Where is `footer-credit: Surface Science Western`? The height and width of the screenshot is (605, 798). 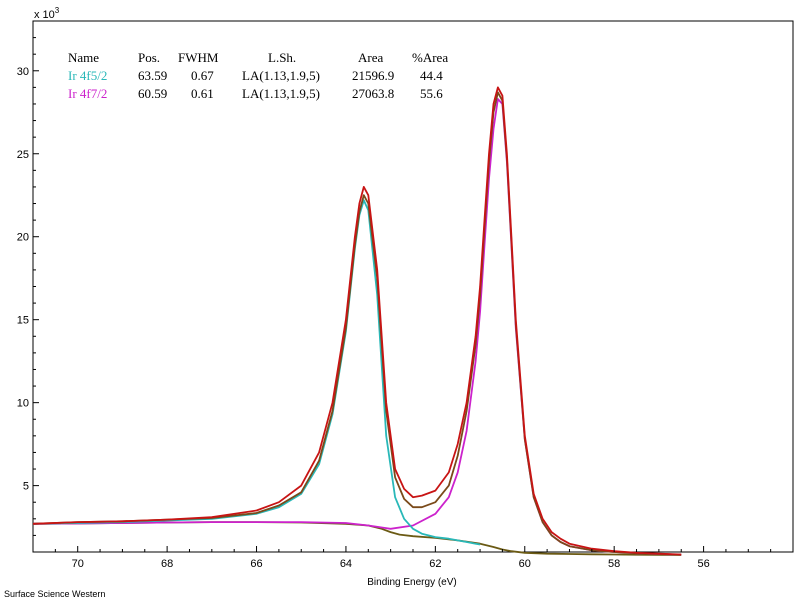
footer-credit: Surface Science Western is located at coordinates (55, 594).